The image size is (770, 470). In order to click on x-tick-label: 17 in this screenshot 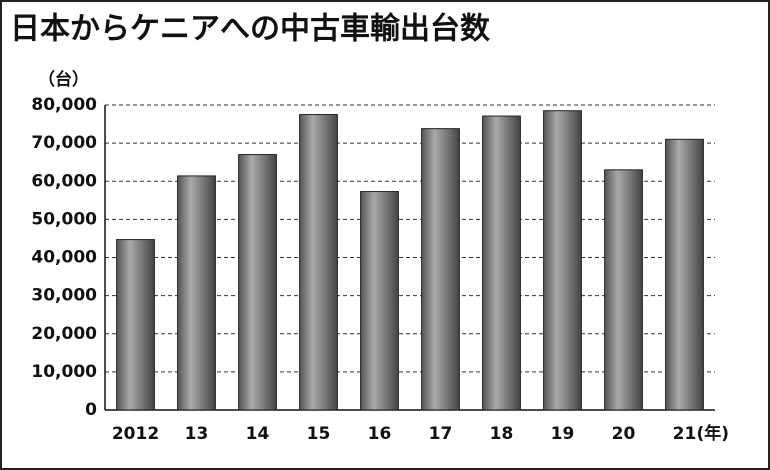, I will do `click(441, 434)`.